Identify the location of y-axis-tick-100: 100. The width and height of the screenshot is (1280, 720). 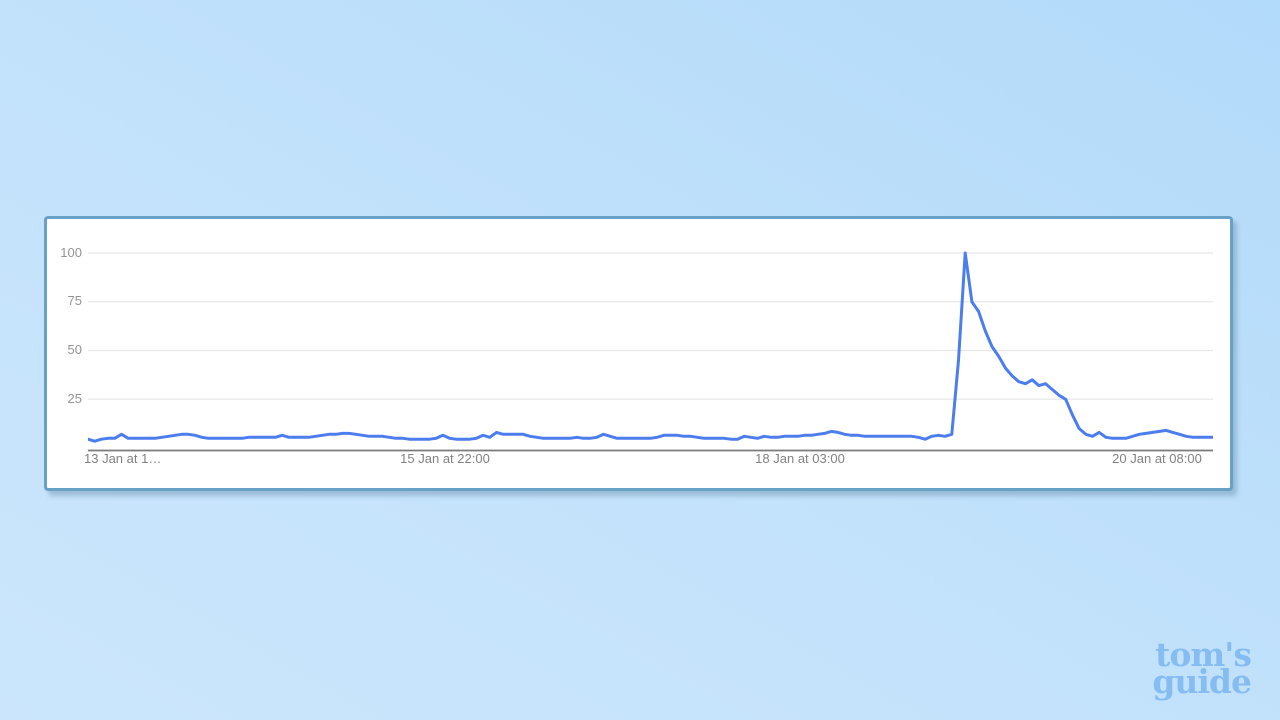
(71, 252).